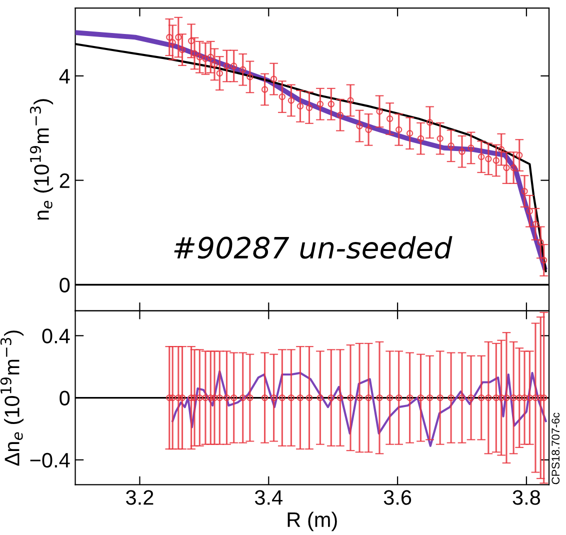  What do you see at coordinates (359, 408) in the screenshot?
I see `line-series` at bounding box center [359, 408].